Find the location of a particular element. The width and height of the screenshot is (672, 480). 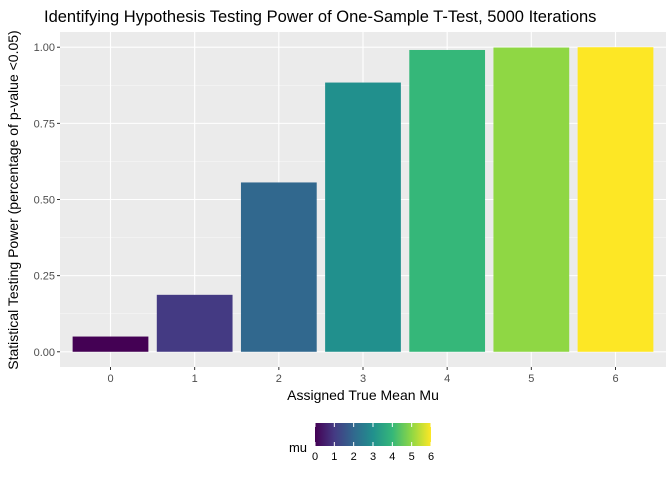

x-tick-label: 1 is located at coordinates (195, 379).